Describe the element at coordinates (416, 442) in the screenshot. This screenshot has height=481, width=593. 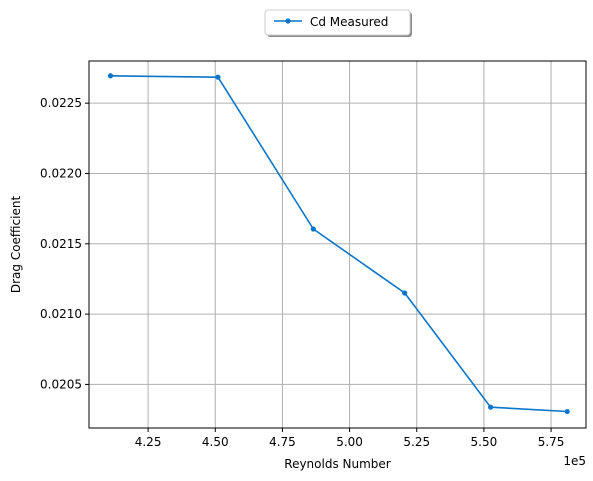
I see `x-tick-label: 5.25` at that location.